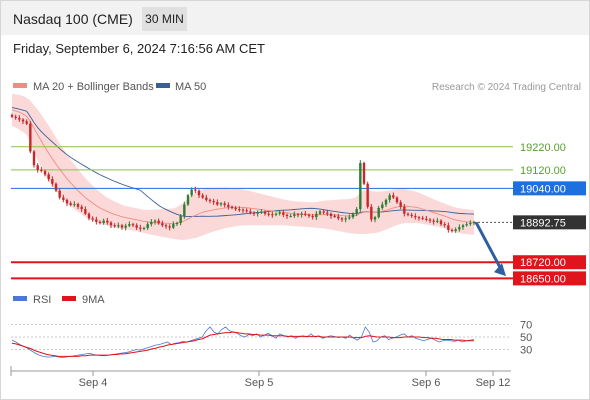 The width and height of the screenshot is (590, 400). What do you see at coordinates (543, 223) in the screenshot?
I see `current-price-label: 18892.75` at bounding box center [543, 223].